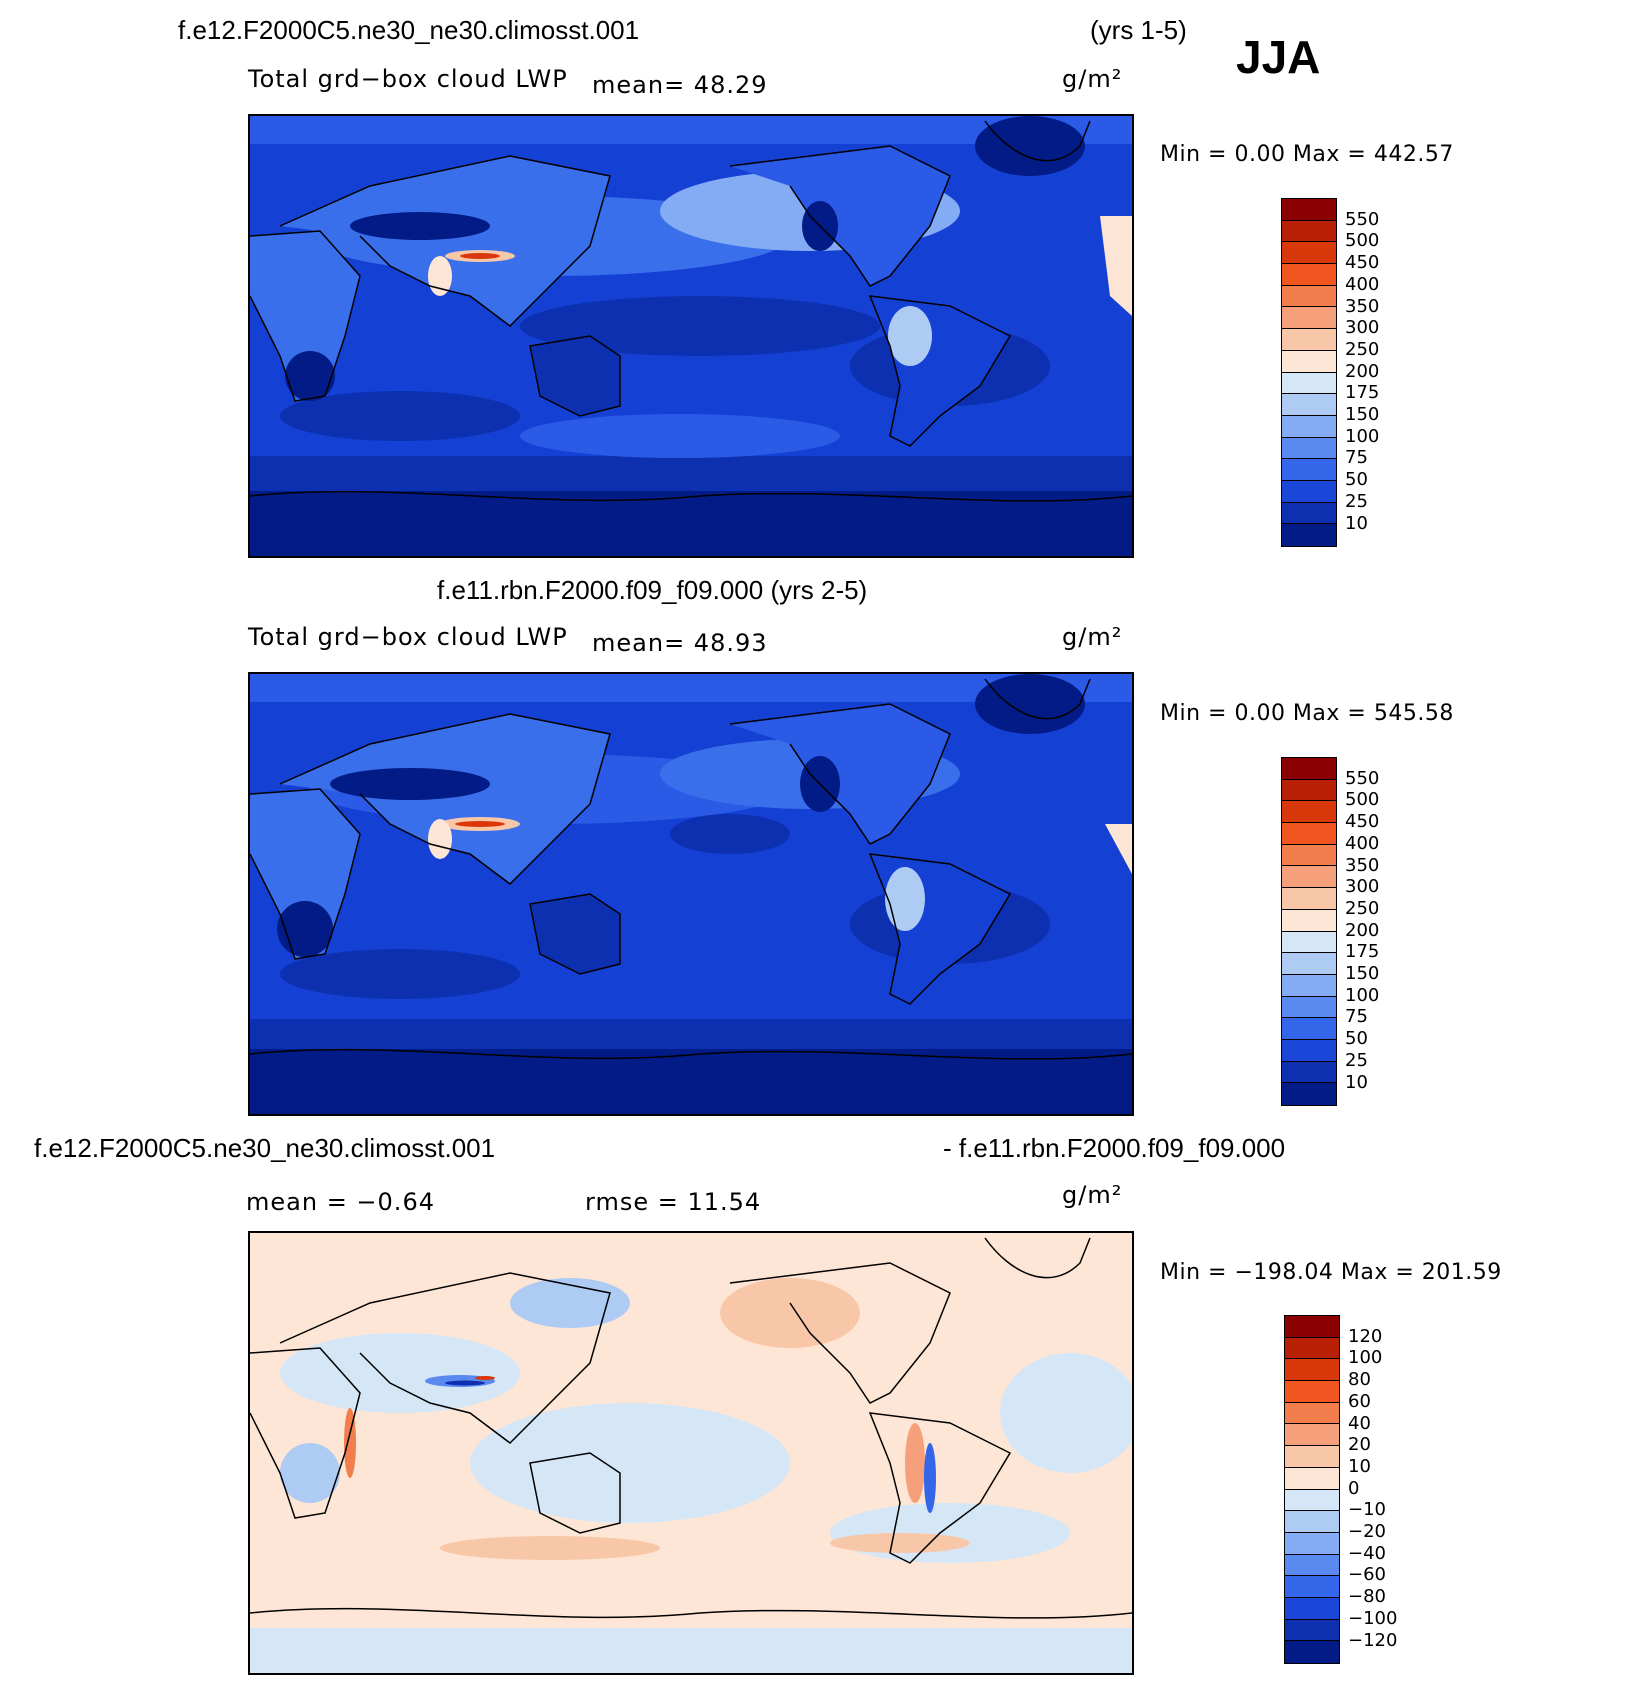  What do you see at coordinates (1367, 1531) in the screenshot?
I see `colorbar-tick-label: −20` at bounding box center [1367, 1531].